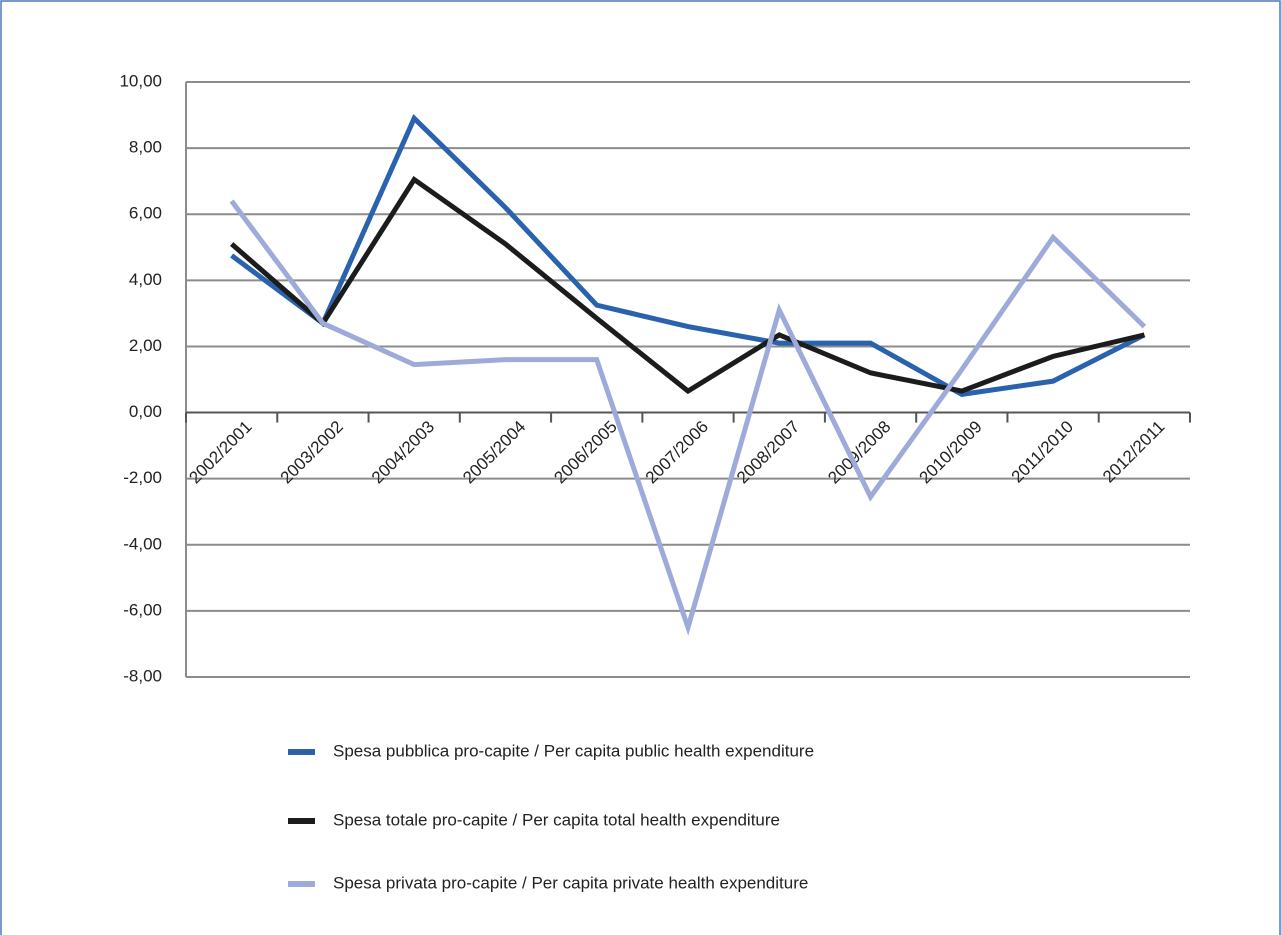 This screenshot has width=1281, height=935. Describe the element at coordinates (145, 345) in the screenshot. I see `y-tick-label: 2,00` at that location.